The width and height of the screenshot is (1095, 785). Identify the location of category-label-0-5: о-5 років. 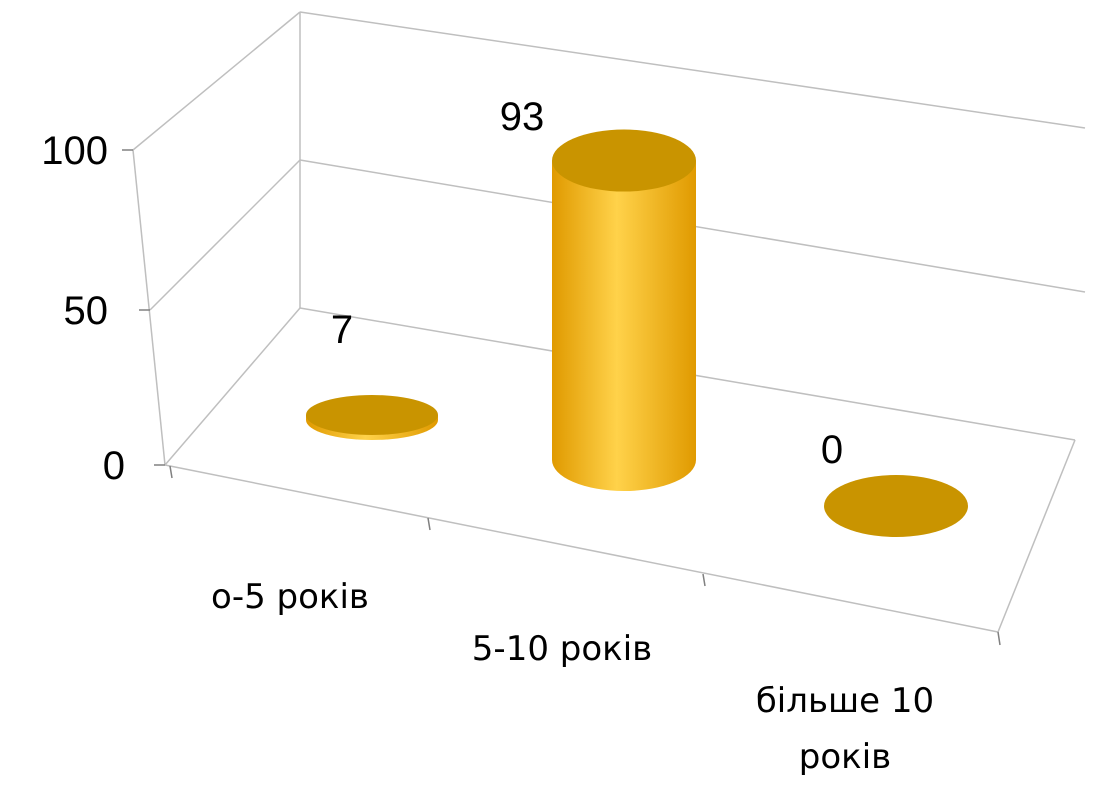
(290, 597).